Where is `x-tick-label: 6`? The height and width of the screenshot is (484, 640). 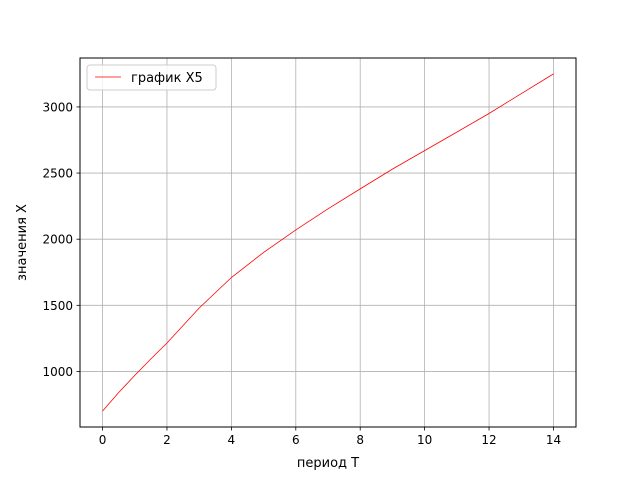
x-tick-label: 6 is located at coordinates (296, 440).